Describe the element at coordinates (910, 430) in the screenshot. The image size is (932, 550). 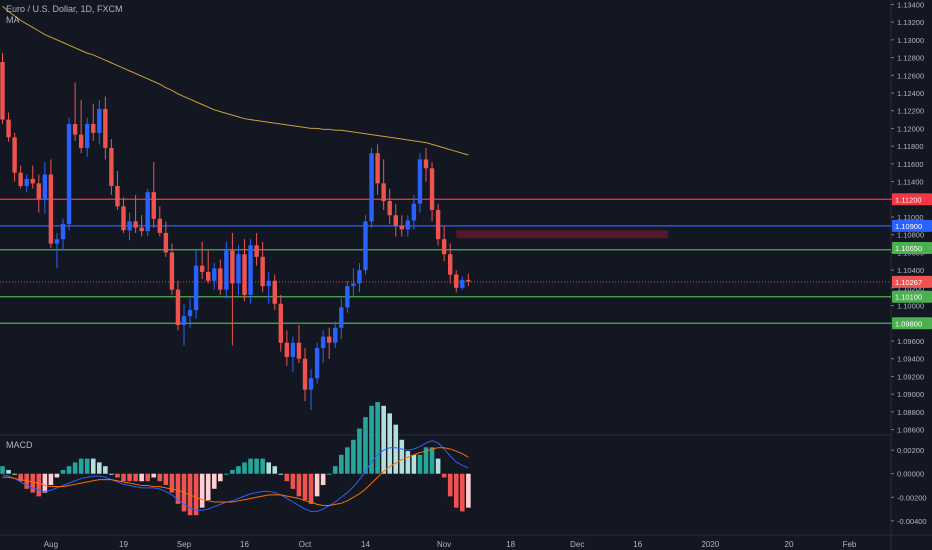
I see `price-tick-label: 1.08600` at that location.